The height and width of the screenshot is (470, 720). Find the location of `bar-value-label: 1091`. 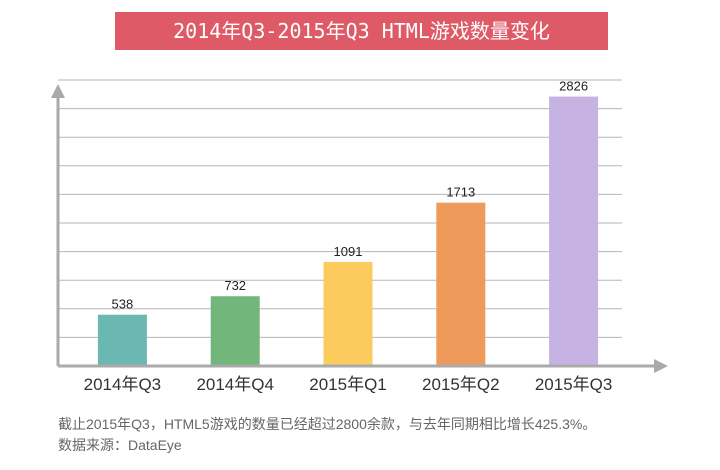

bar-value-label: 1091 is located at coordinates (348, 251).